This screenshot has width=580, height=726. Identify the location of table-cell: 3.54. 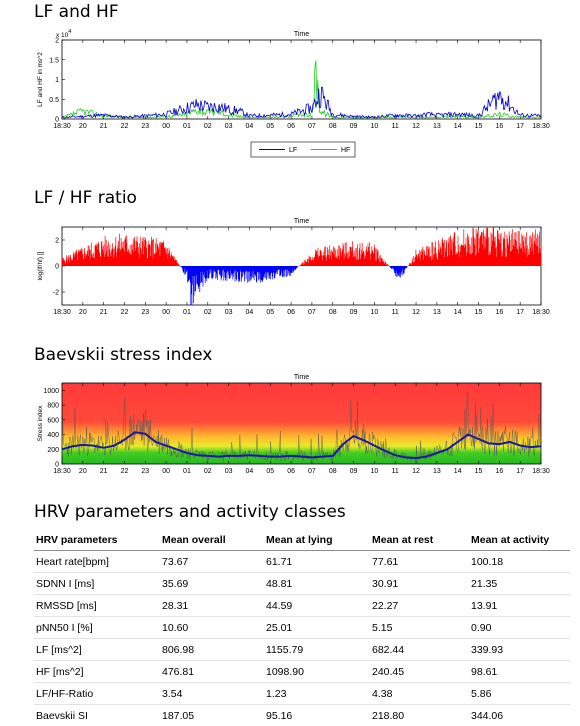
(212, 694).